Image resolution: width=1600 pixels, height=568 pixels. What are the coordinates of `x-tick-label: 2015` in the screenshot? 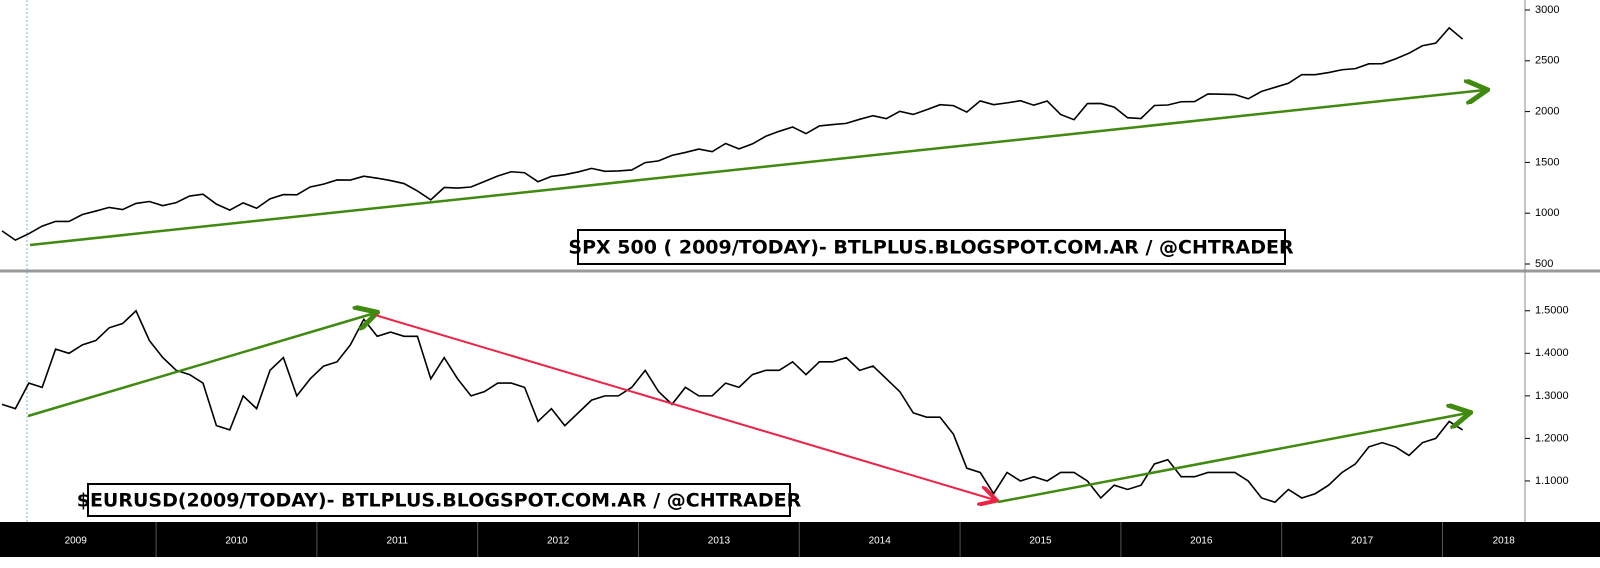 It's located at (1040, 541).